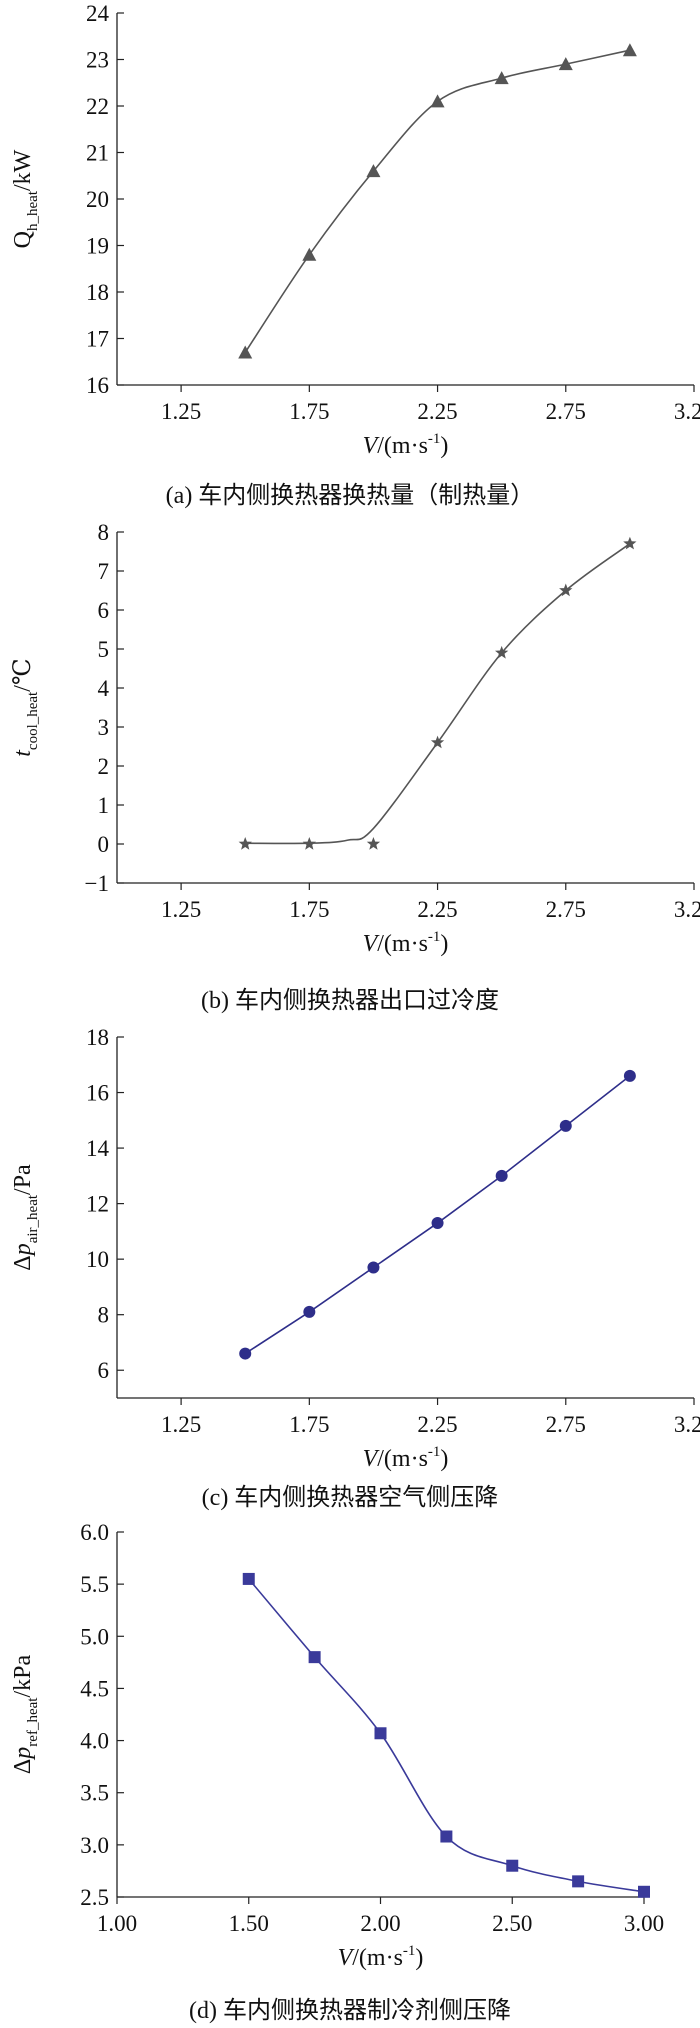 The image size is (700, 2028). I want to click on chart-d-x-tick-label: 1.00, so click(117, 1923).